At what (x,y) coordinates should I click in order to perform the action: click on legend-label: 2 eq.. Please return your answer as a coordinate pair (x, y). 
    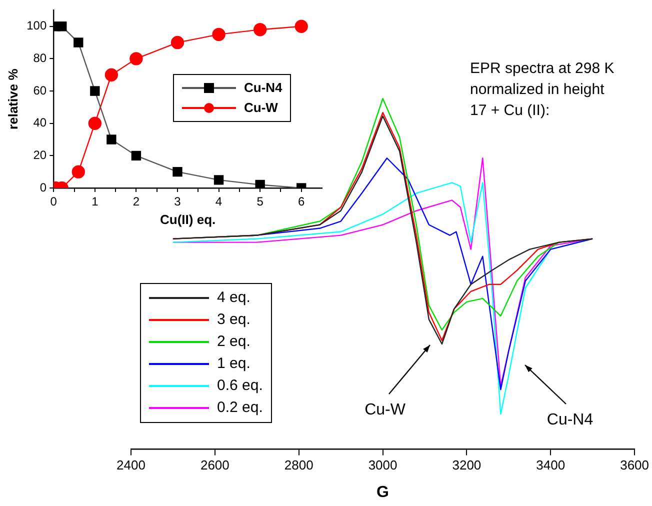
    Looking at the image, I should click on (233, 342).